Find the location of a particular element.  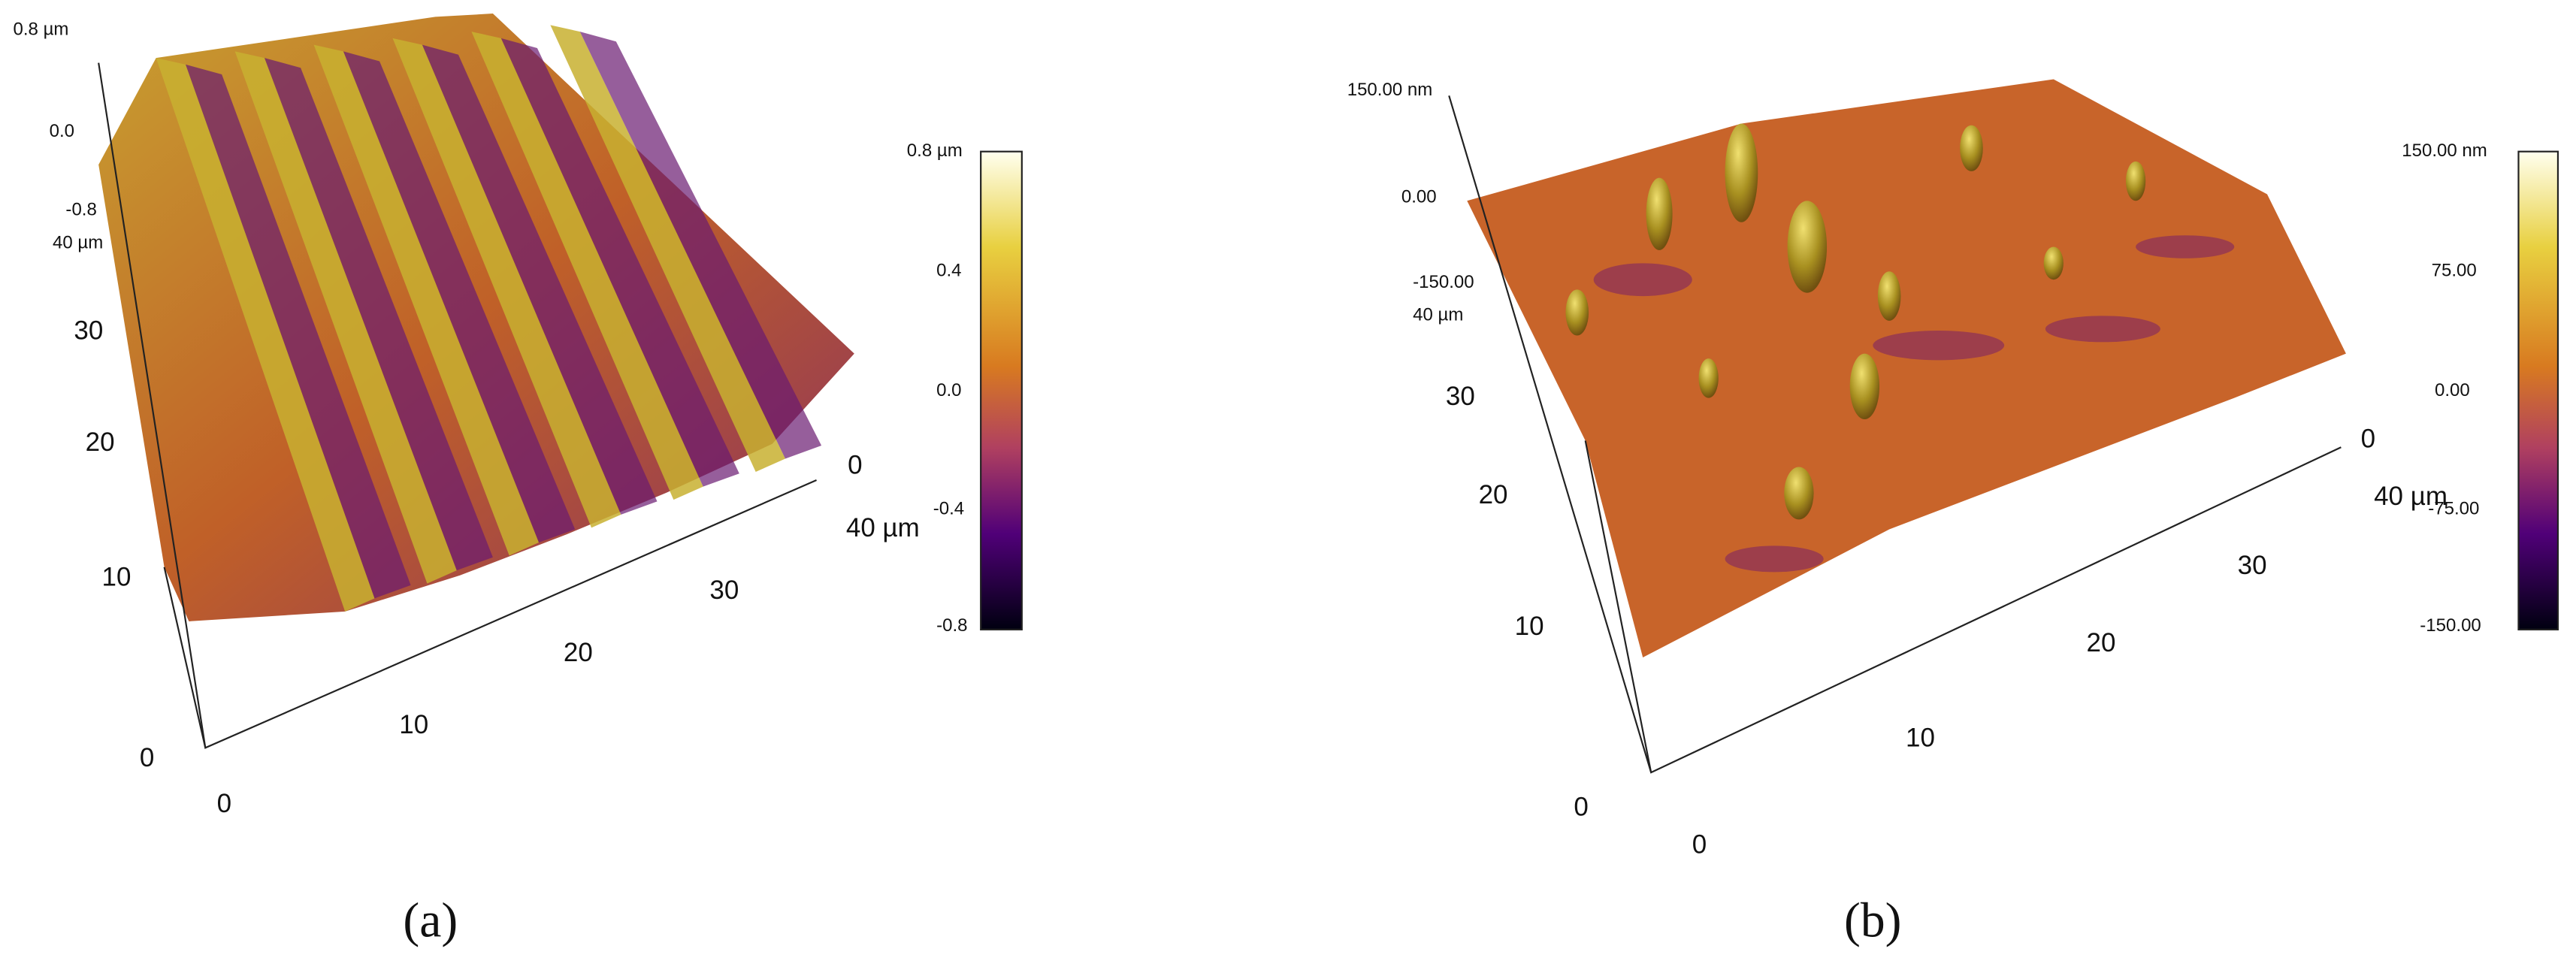

colorbar-b is located at coordinates (2538, 390).